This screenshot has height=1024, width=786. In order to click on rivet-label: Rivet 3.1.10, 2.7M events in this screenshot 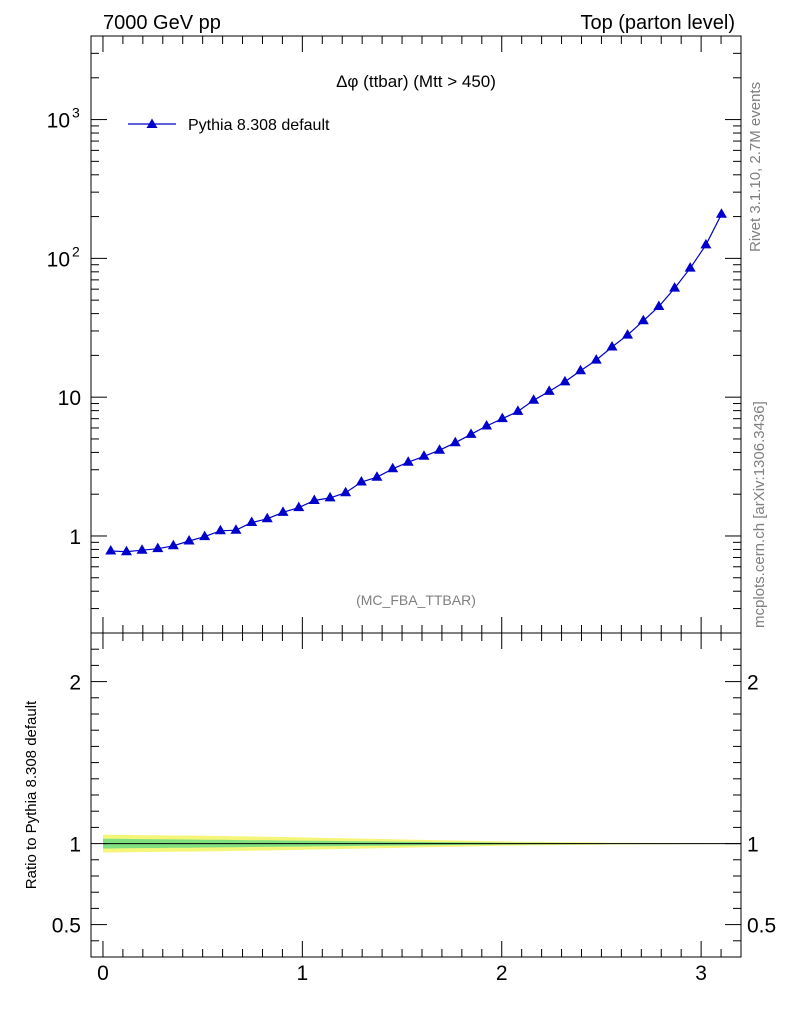, I will do `click(755, 167)`.